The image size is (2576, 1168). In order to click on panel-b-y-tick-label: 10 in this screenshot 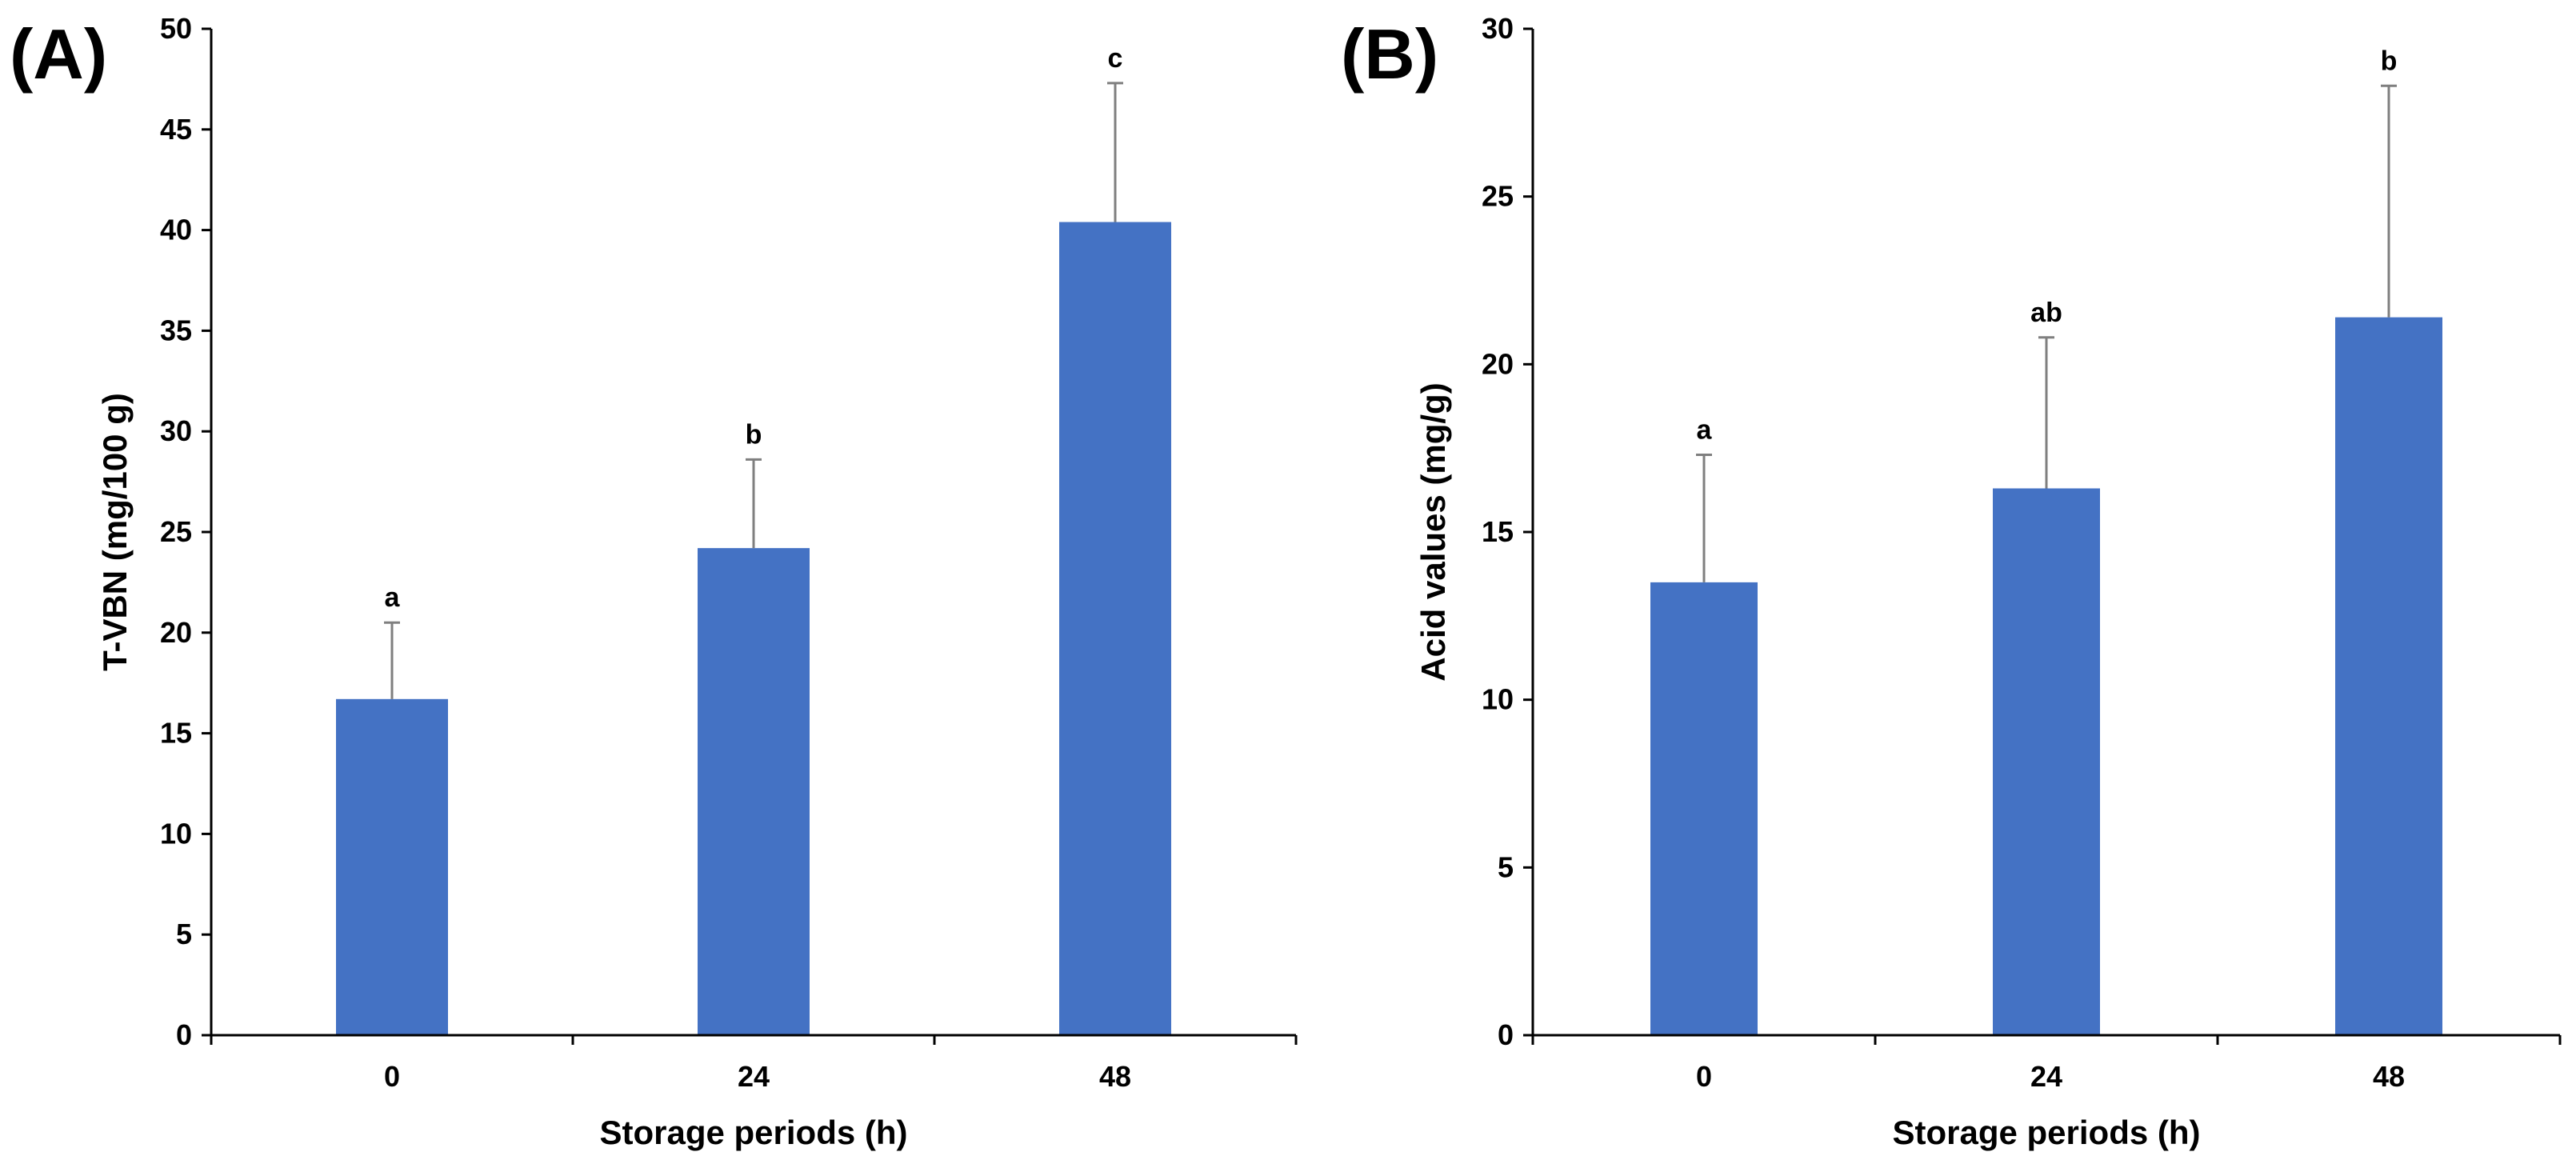, I will do `click(1498, 699)`.